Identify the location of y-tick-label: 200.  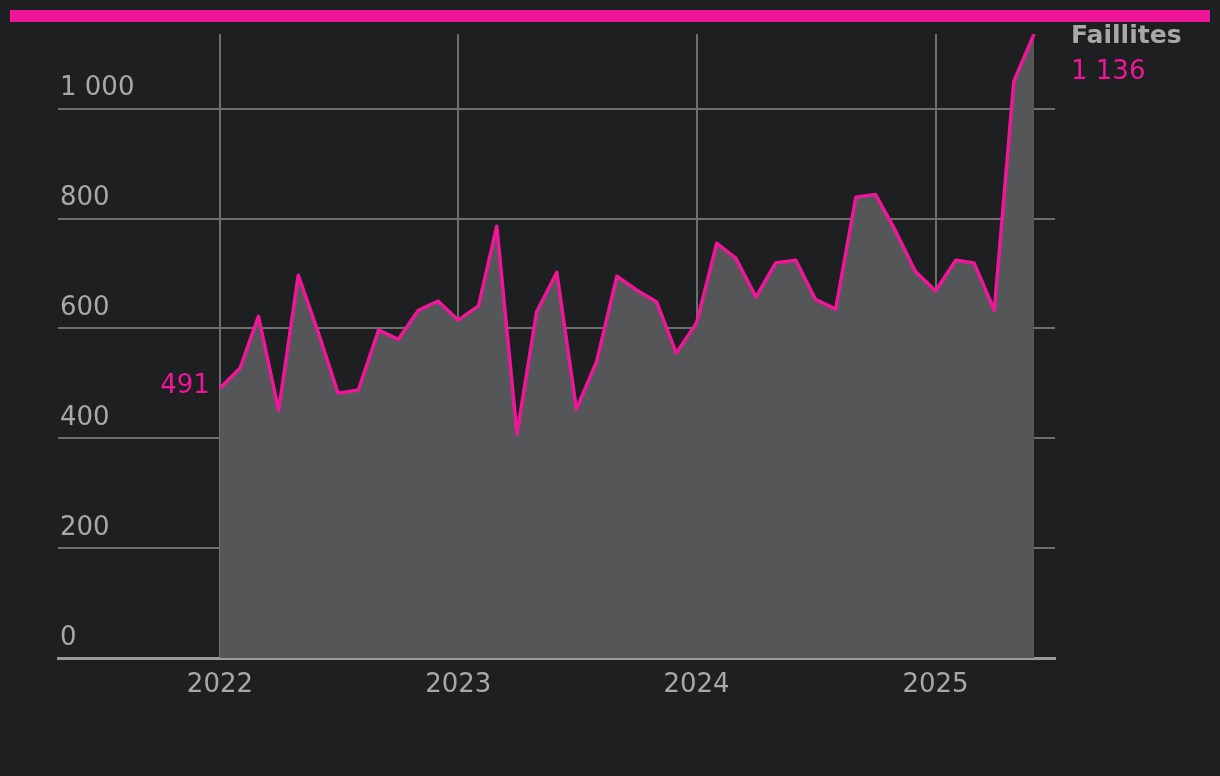
(85, 525).